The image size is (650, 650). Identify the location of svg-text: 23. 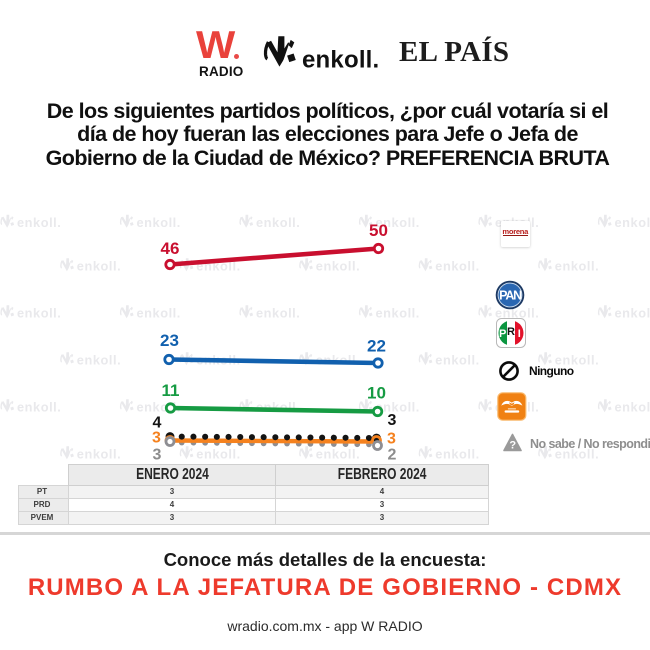
(169, 340).